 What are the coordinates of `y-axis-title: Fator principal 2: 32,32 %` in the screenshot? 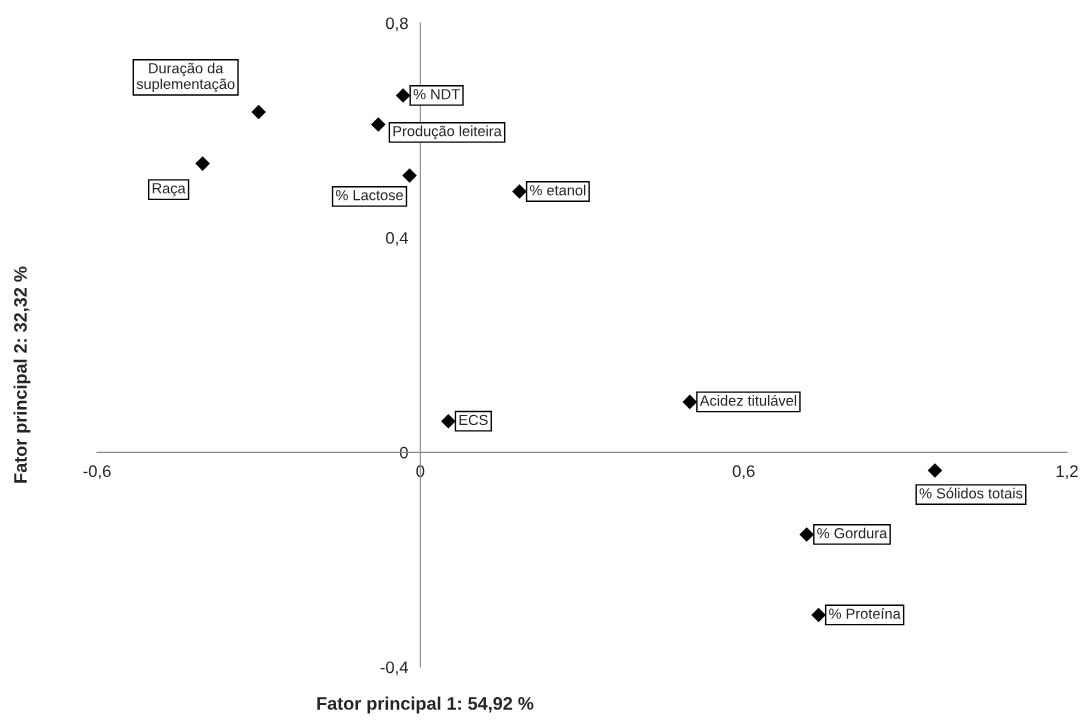 It's located at (22, 374).